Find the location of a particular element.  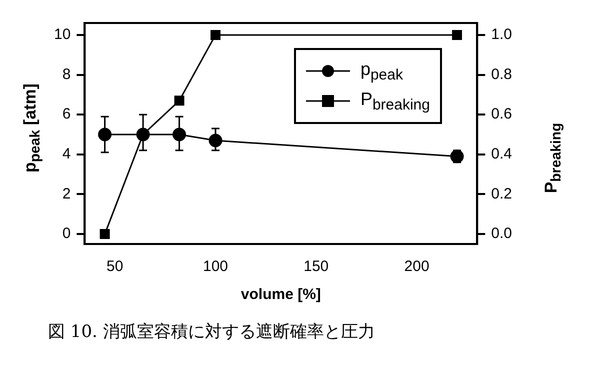

x-tick-label: 200 is located at coordinates (417, 267).